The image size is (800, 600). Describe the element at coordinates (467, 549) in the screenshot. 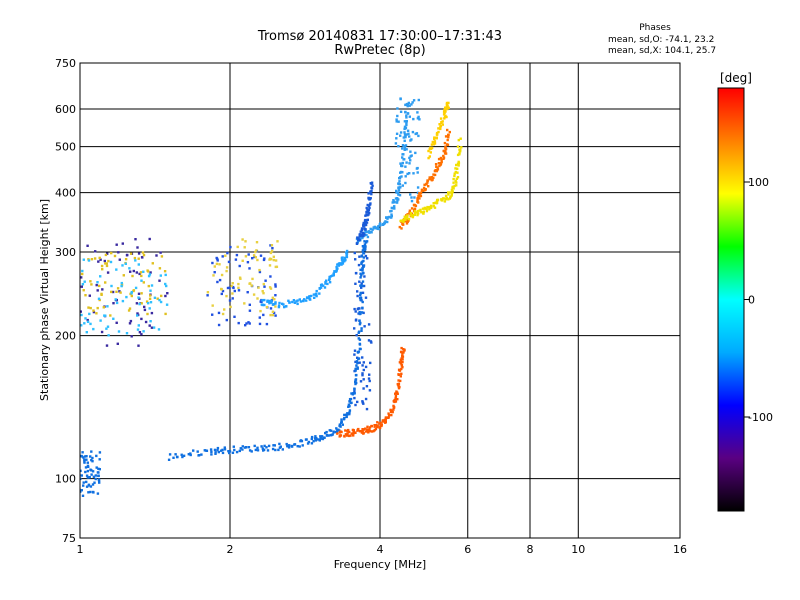

I see `x-tick-label: 6` at that location.